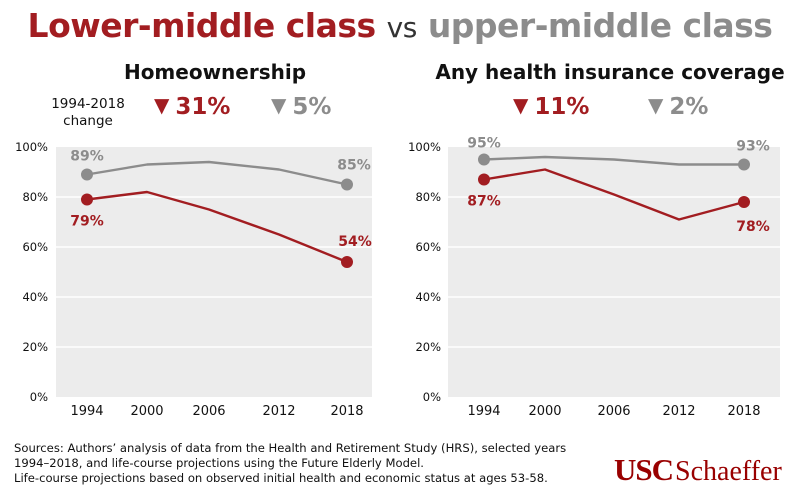 The image size is (800, 496). What do you see at coordinates (87, 157) in the screenshot?
I see `homeownership-upper-data-label: 89%` at bounding box center [87, 157].